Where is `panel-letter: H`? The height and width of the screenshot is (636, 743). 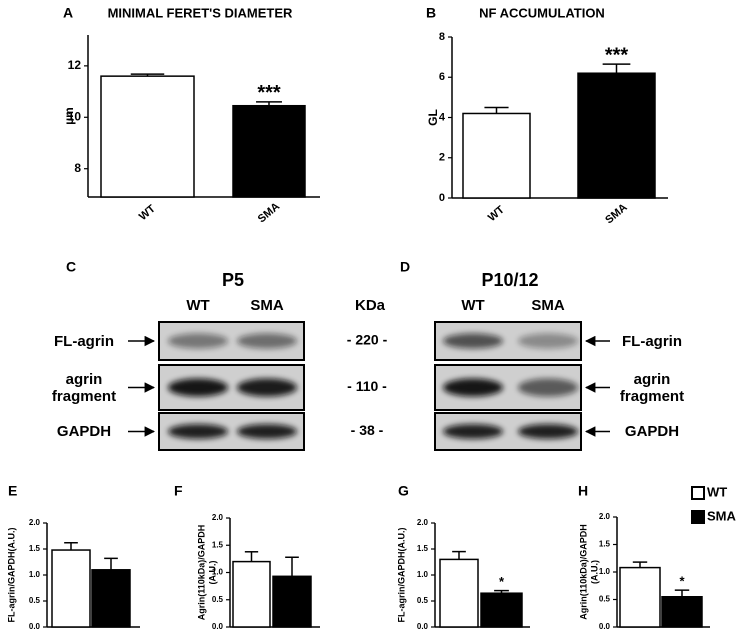
panel-letter: H is located at coordinates (583, 491).